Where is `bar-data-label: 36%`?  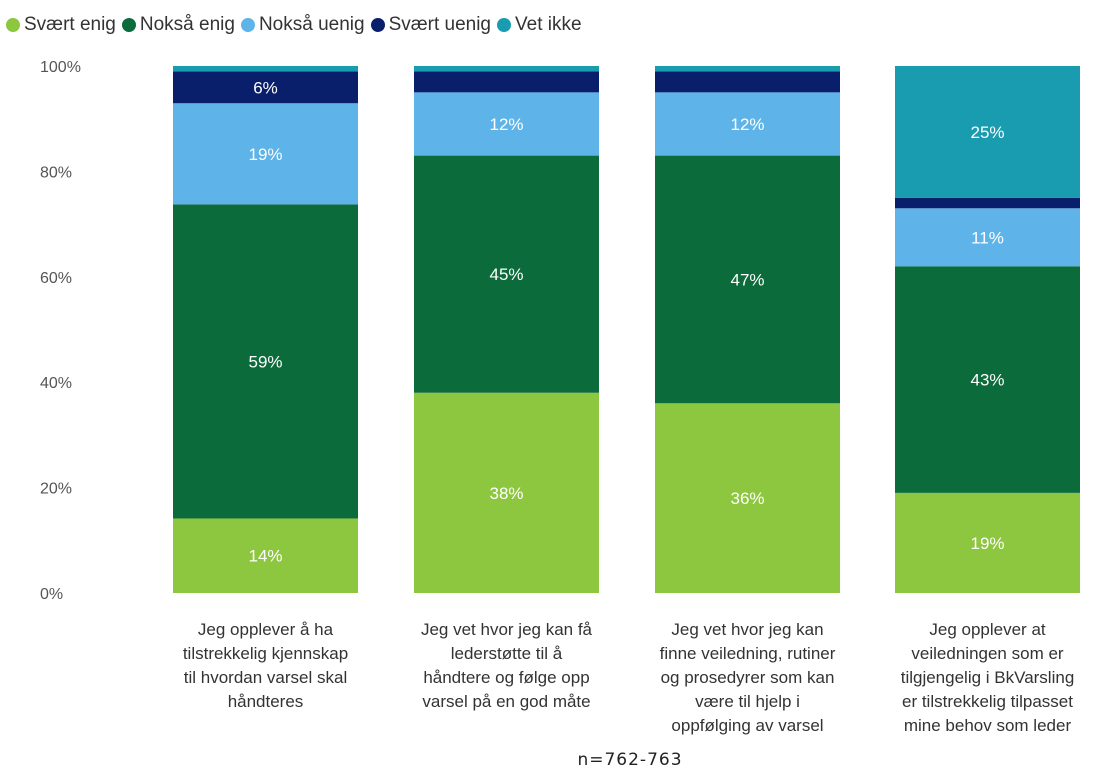 bar-data-label: 36% is located at coordinates (747, 498).